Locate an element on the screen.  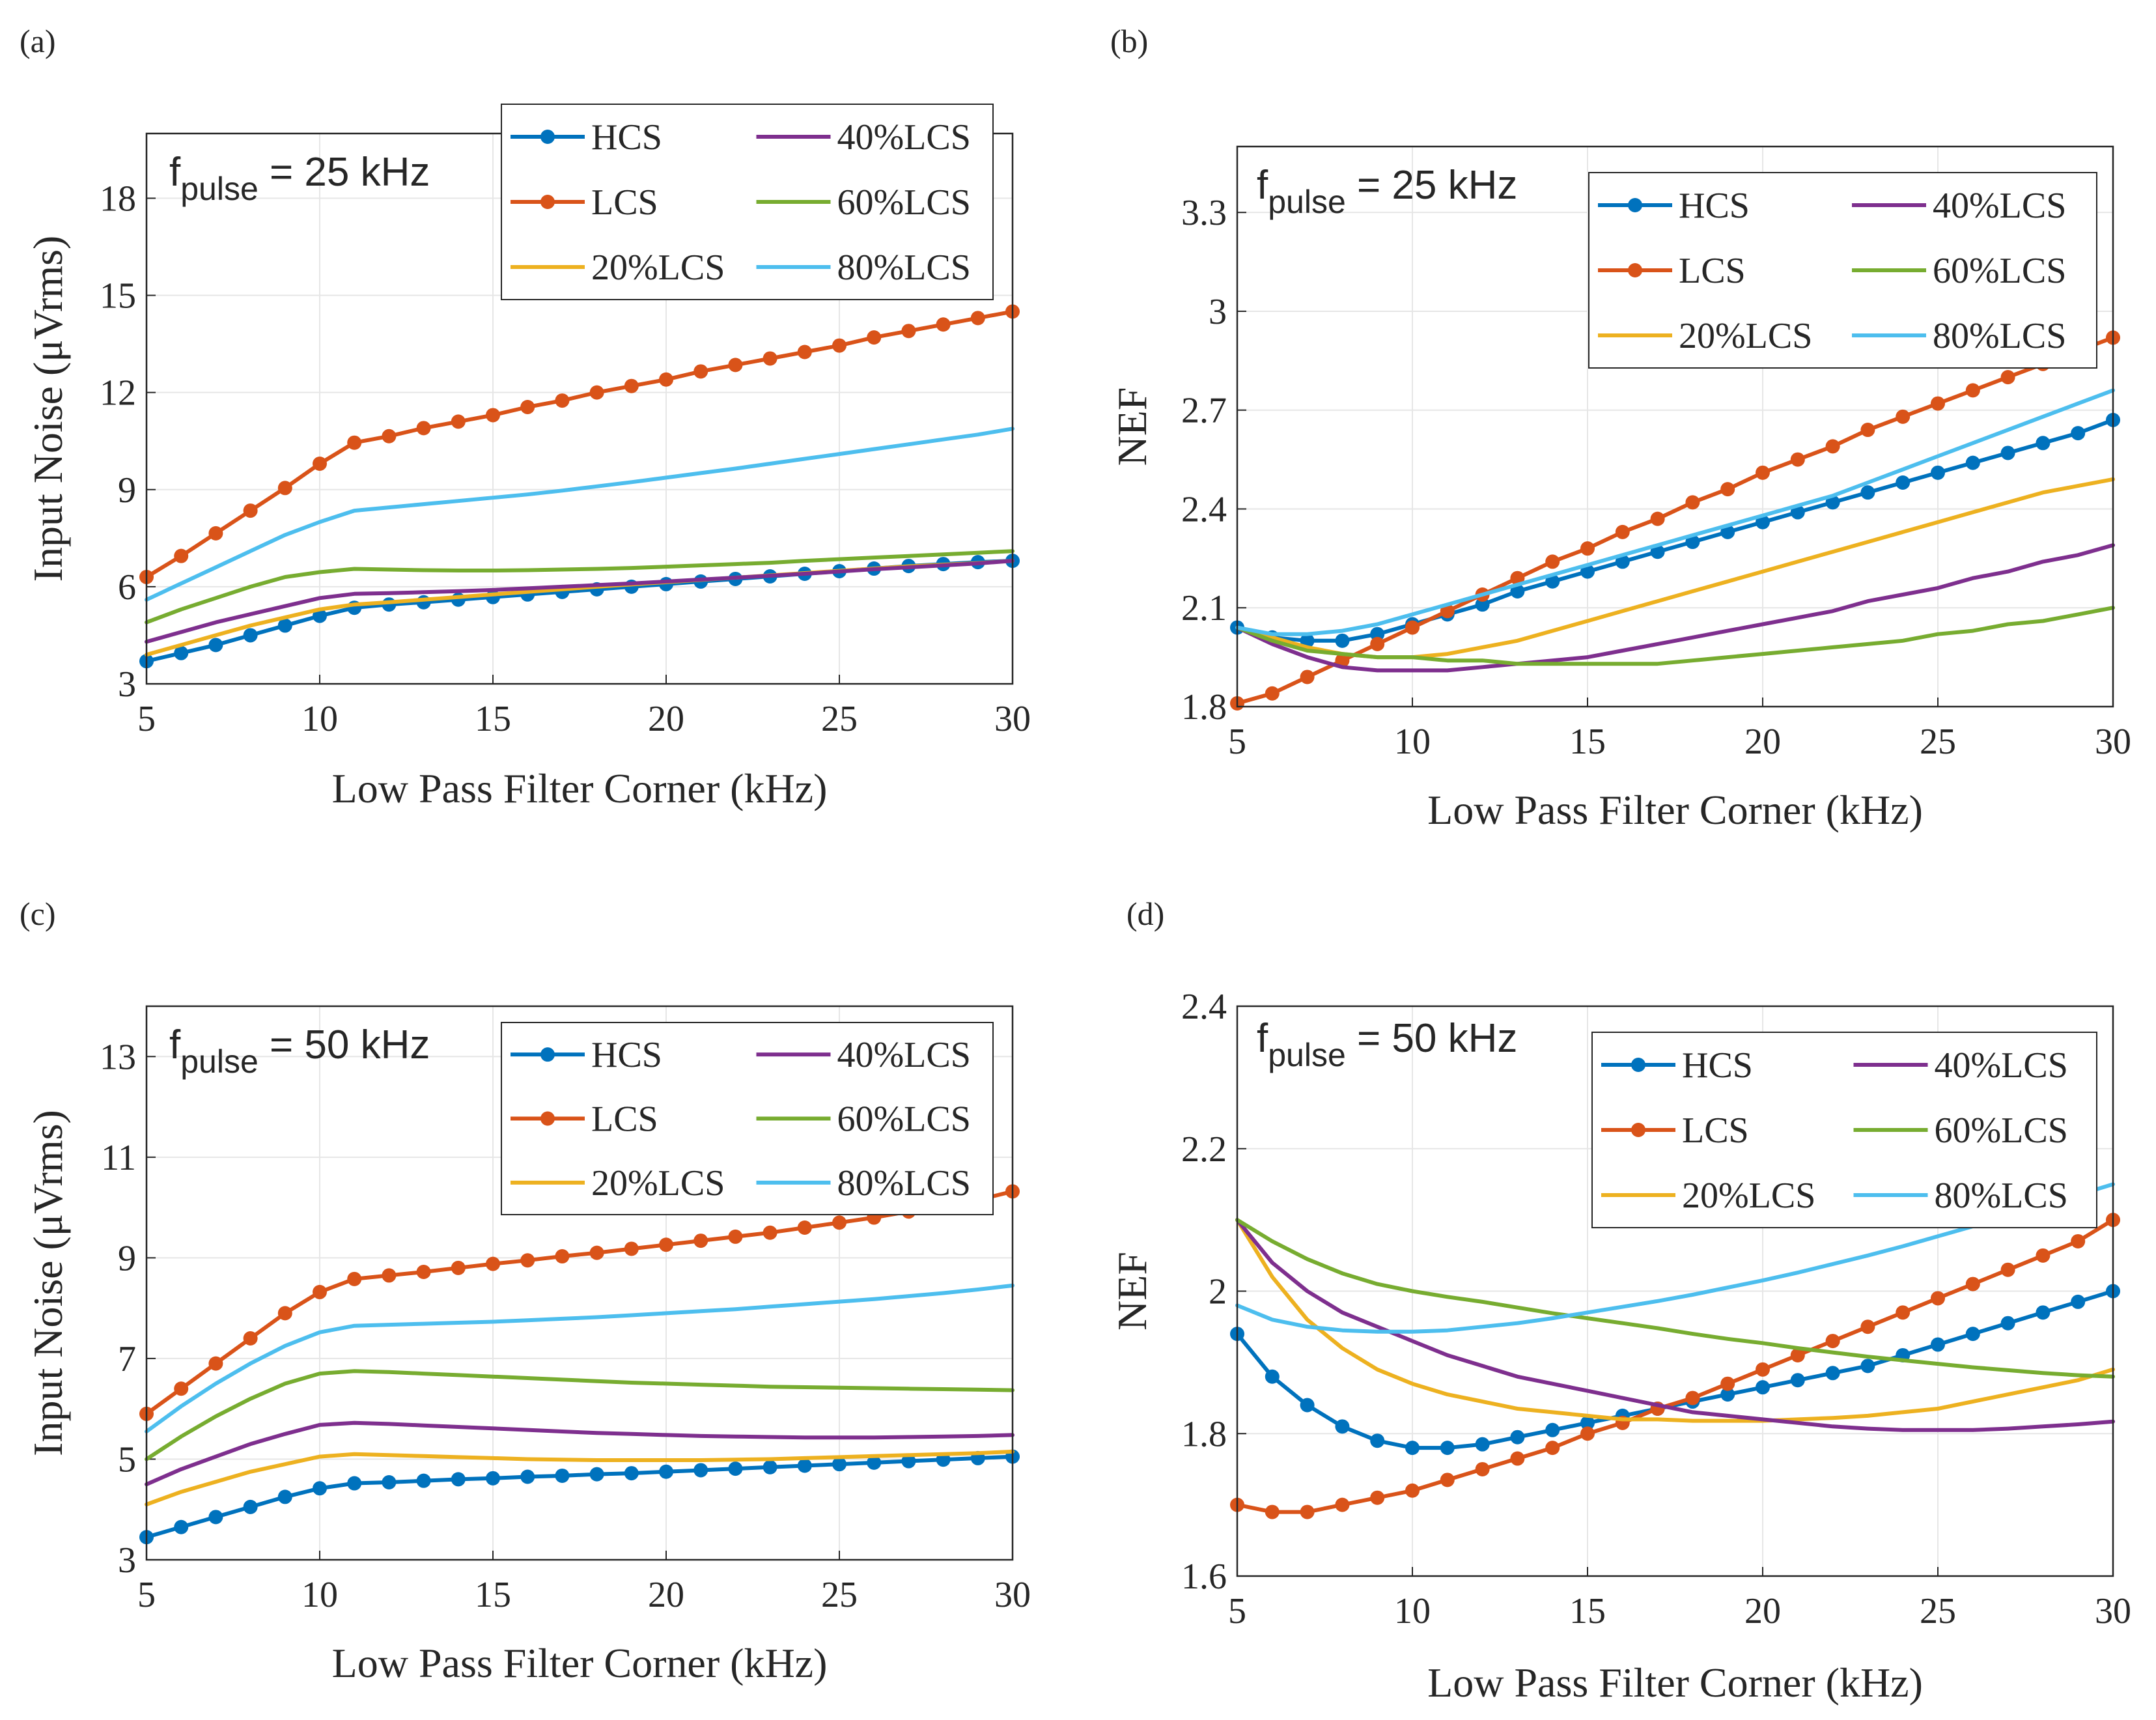
y-tick-label: 2.4 is located at coordinates (1204, 509).